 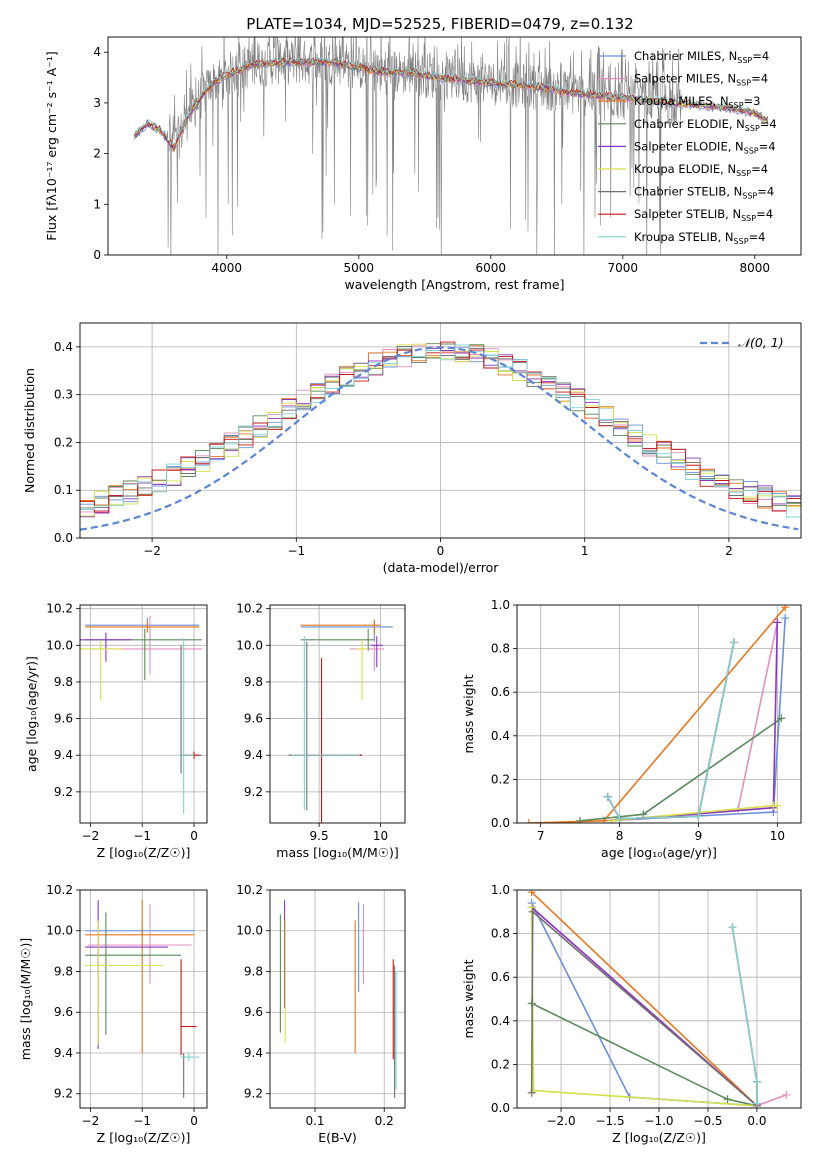 I want to click on x-tick-label: −1.5, so click(x=609, y=1121).